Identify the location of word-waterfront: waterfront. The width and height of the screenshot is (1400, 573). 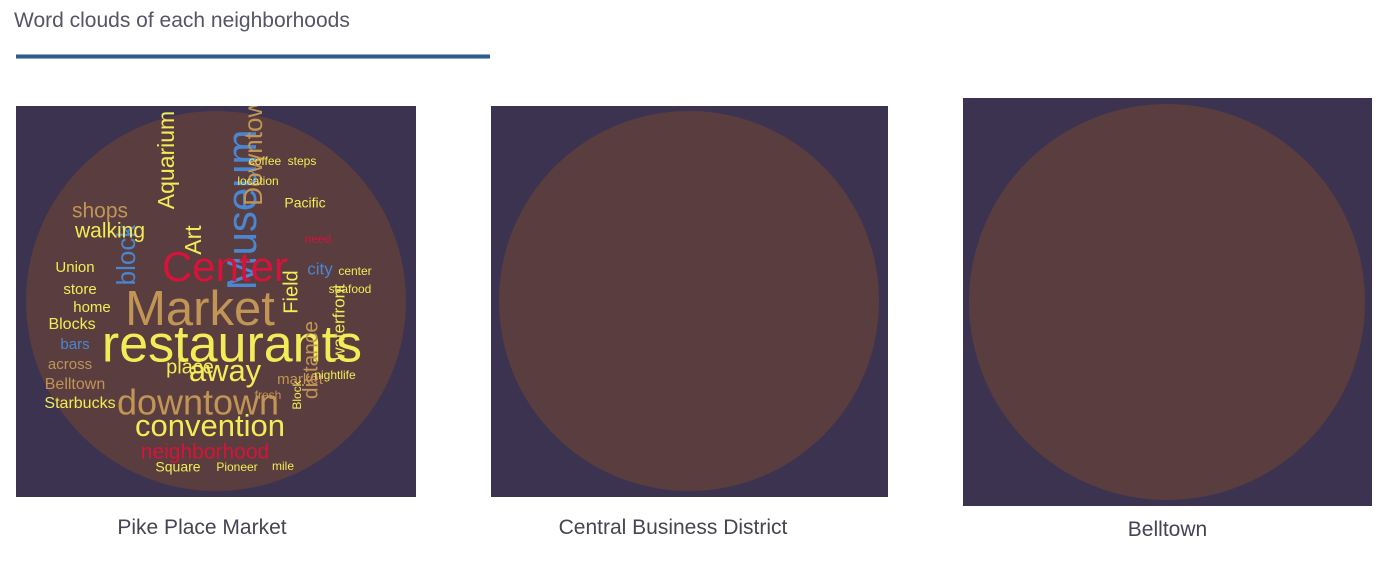
(338, 322).